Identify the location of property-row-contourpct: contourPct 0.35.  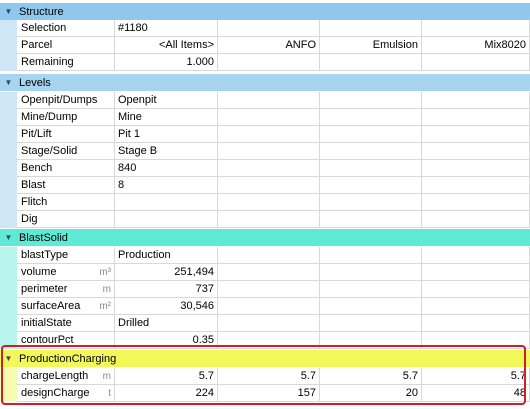
(265, 340).